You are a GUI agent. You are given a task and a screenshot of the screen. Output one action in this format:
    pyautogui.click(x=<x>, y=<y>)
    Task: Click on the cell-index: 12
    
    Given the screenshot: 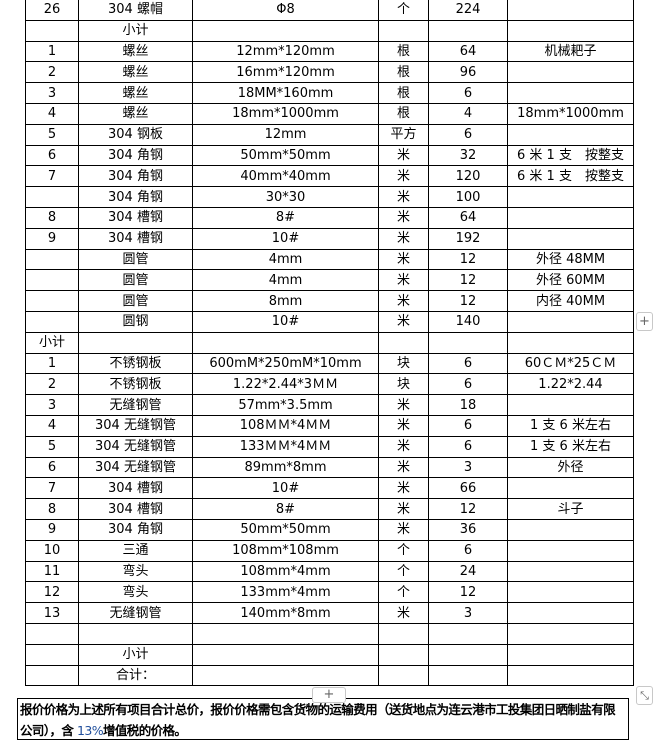 What is the action you would take?
    pyautogui.click(x=52, y=592)
    